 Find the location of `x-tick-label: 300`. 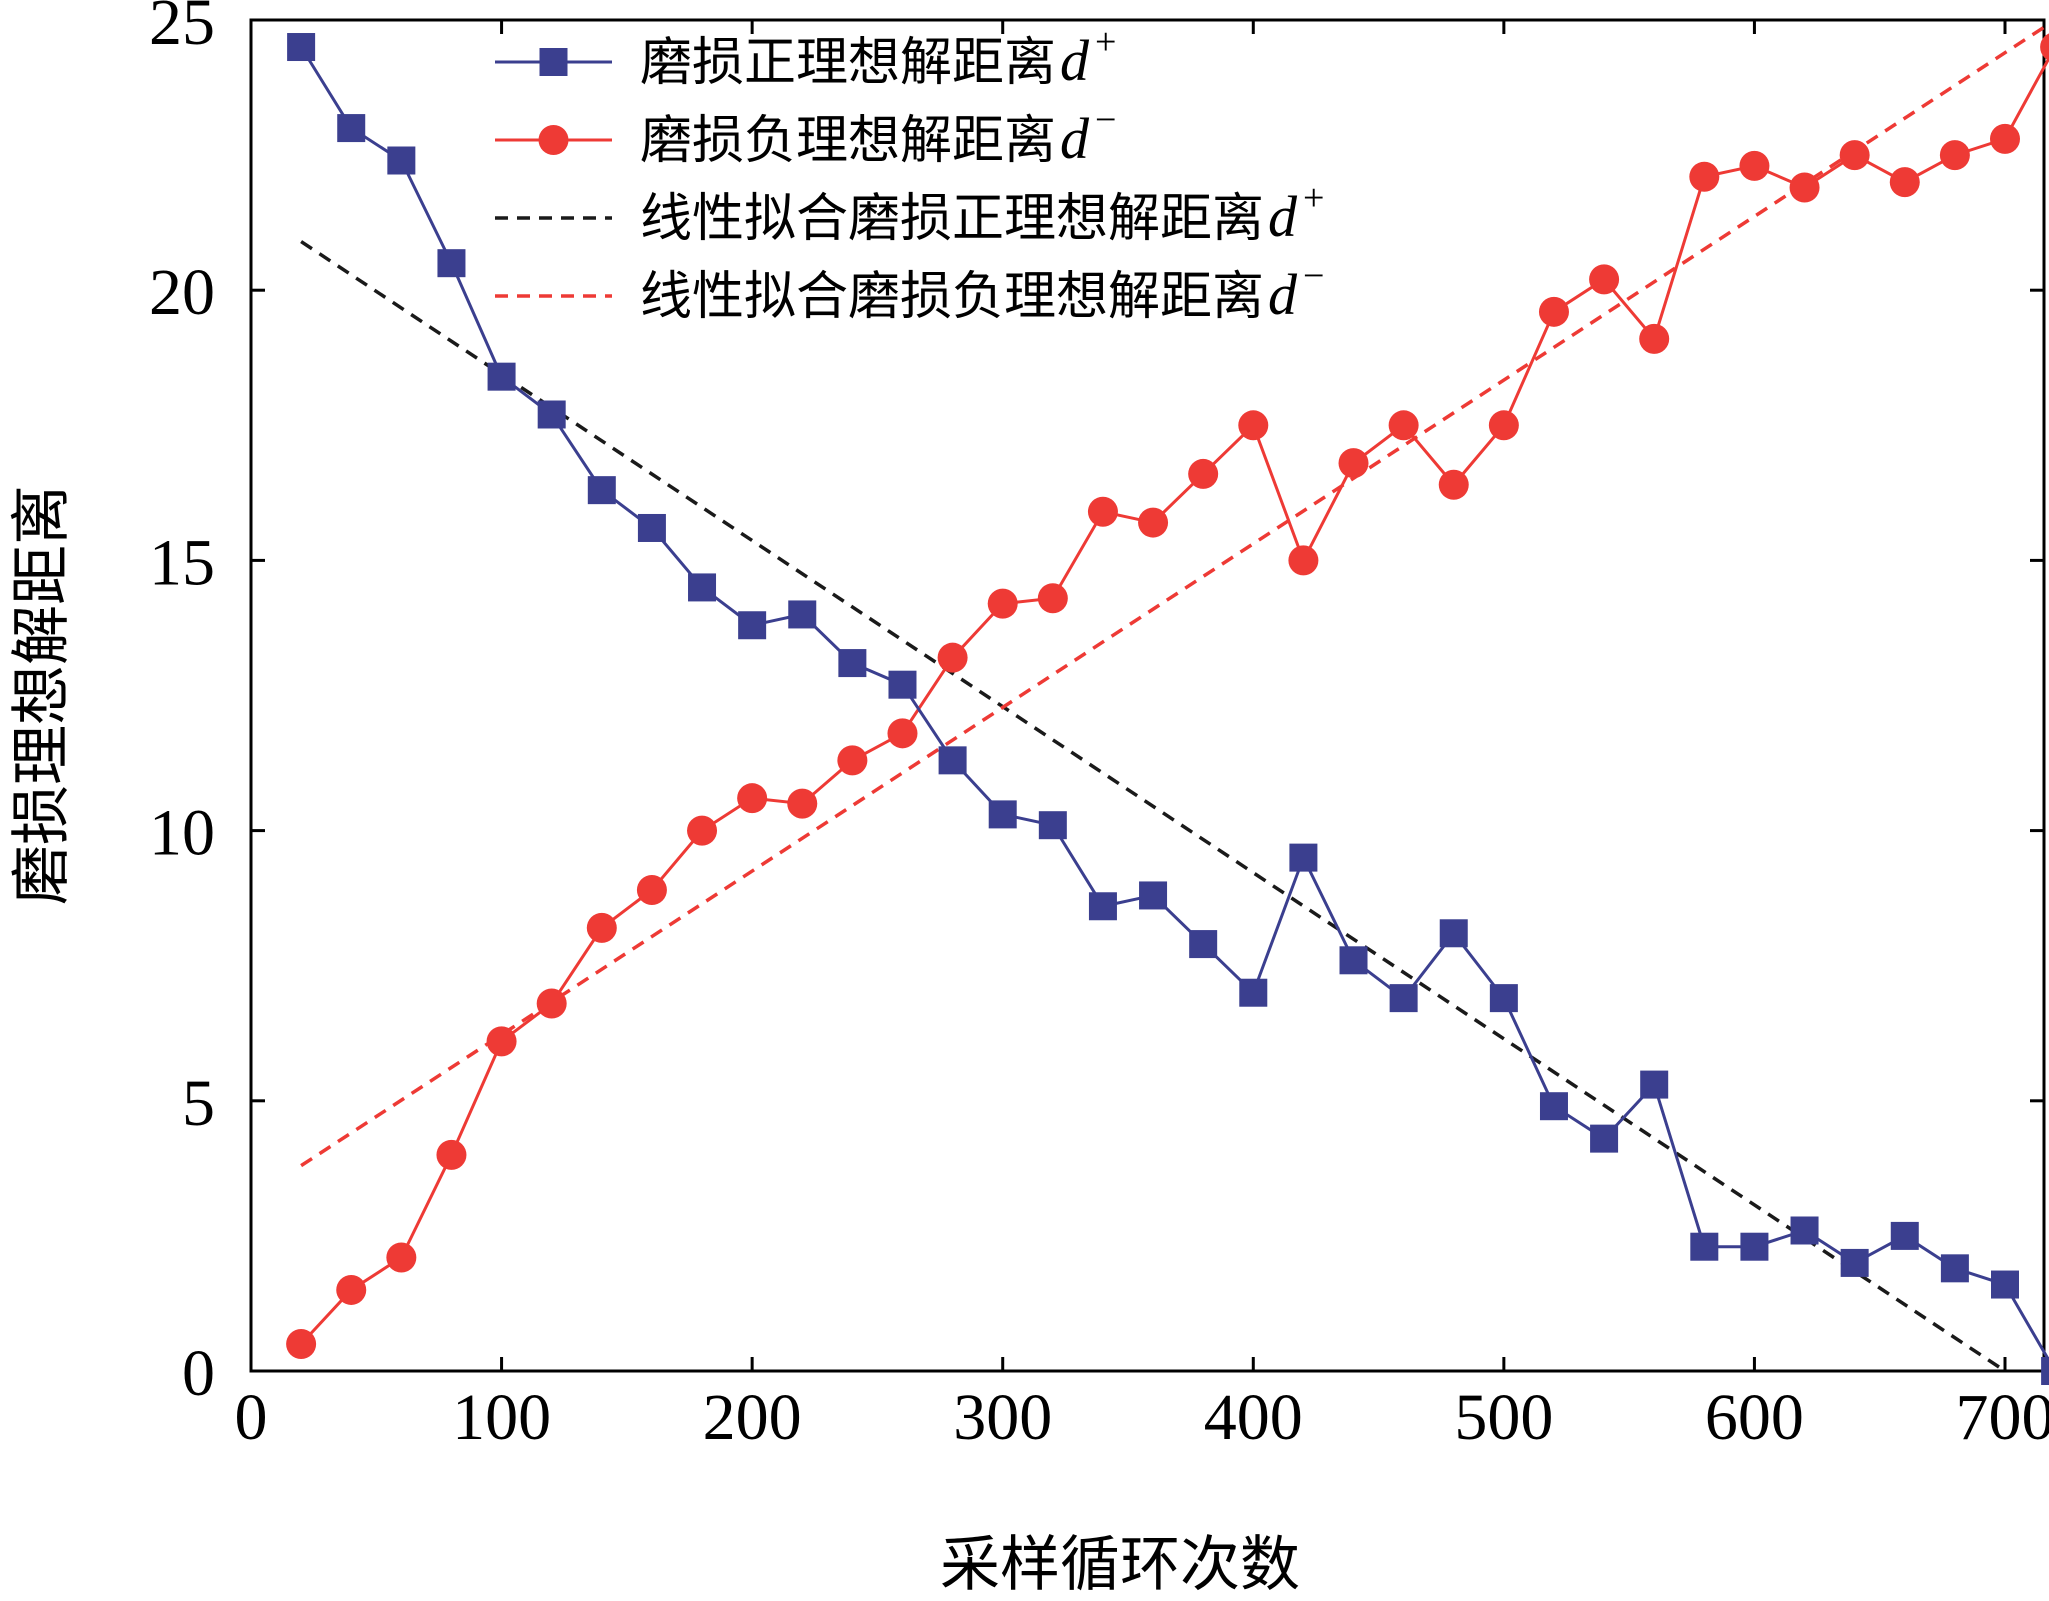

x-tick-label: 300 is located at coordinates (1002, 1417).